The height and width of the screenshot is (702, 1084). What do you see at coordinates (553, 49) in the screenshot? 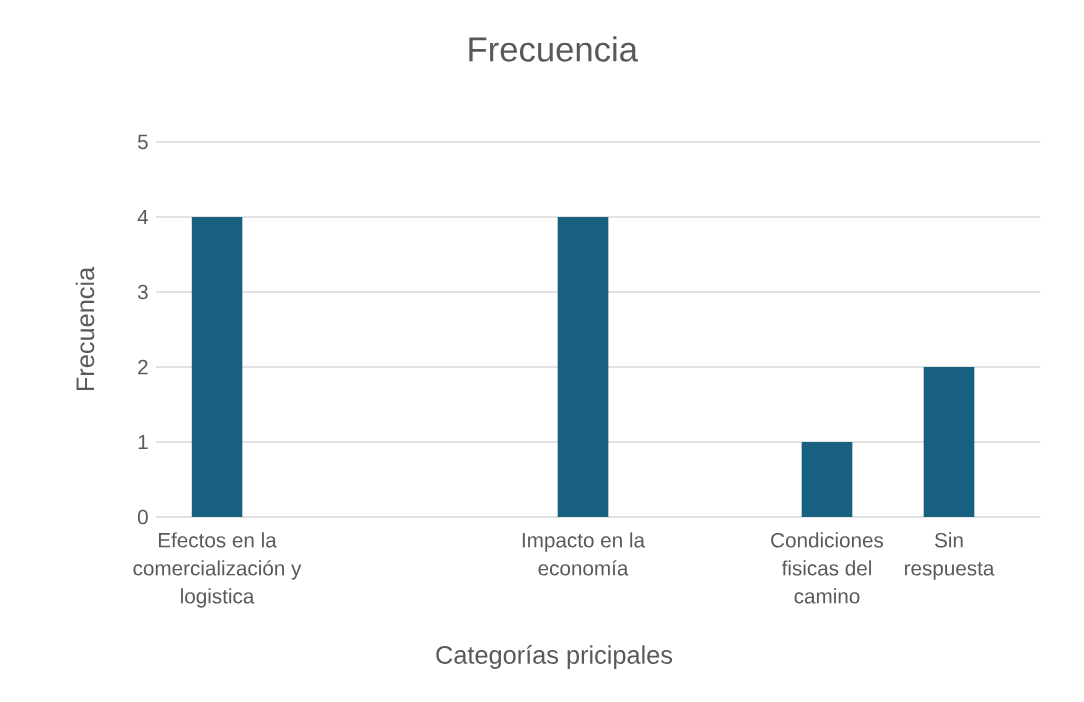
I see `chart-title: Frecuencia` at bounding box center [553, 49].